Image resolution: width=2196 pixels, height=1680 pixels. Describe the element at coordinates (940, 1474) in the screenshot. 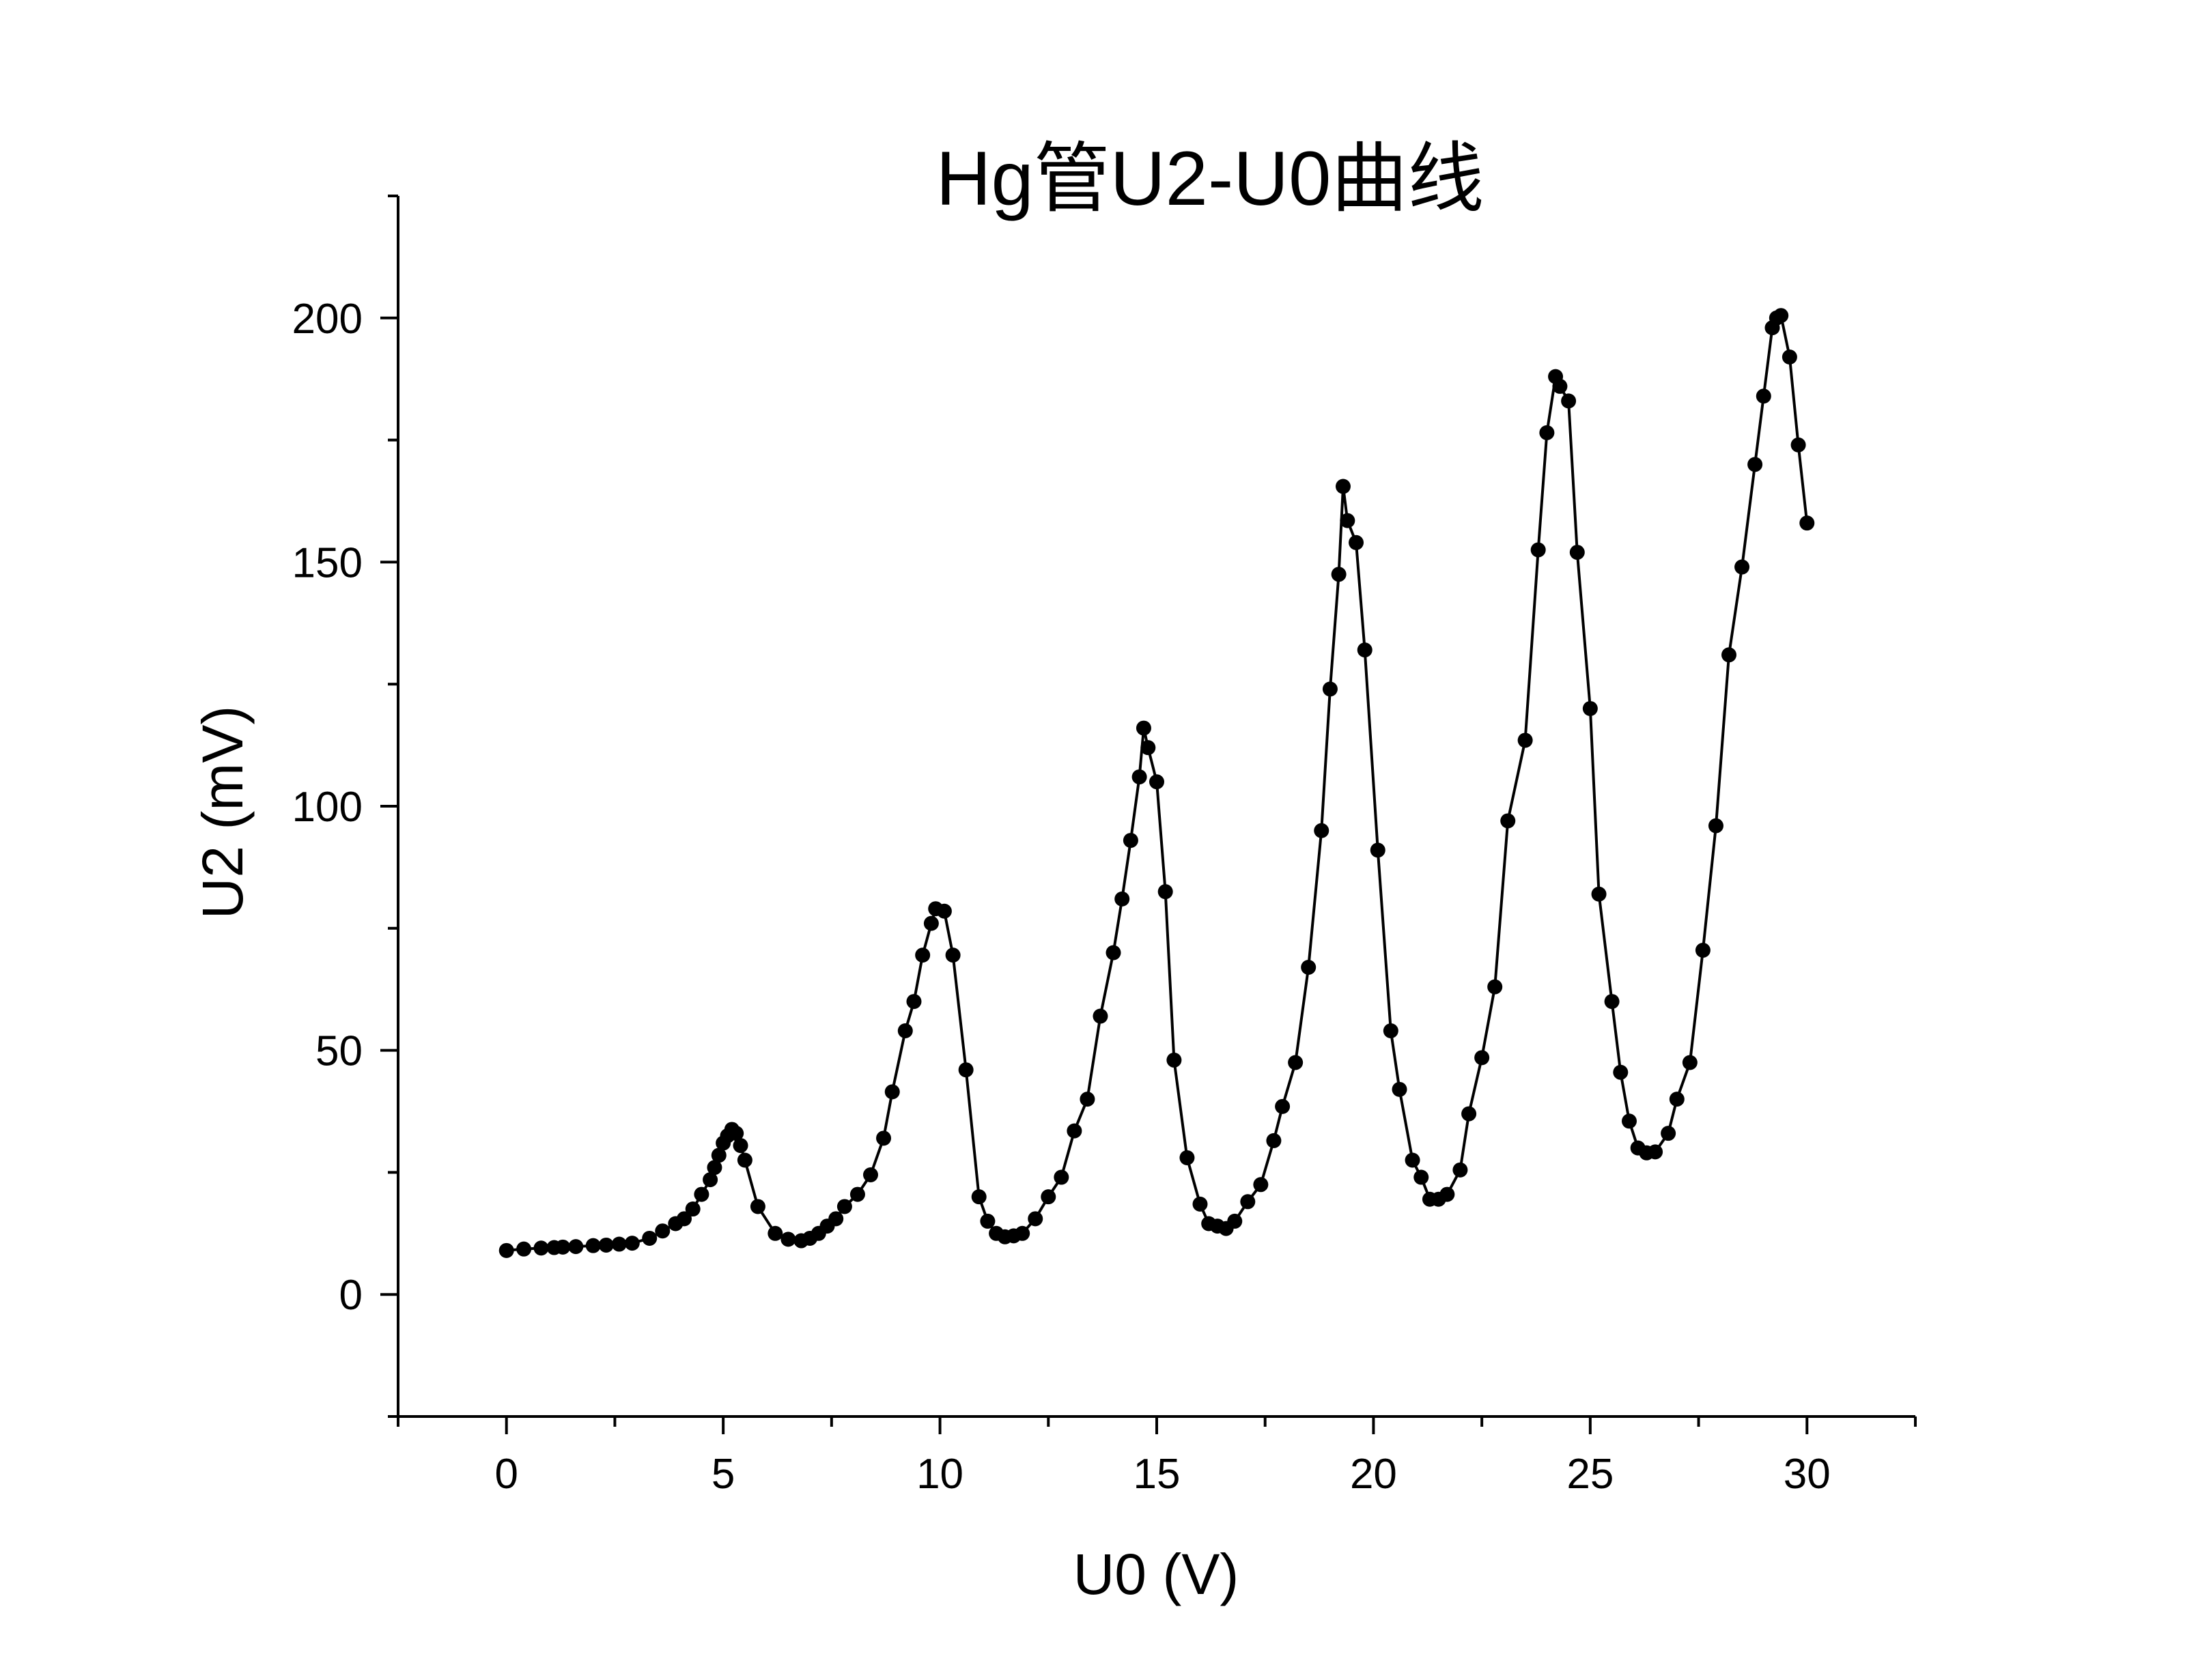

I see `x-tick-label: 10` at that location.